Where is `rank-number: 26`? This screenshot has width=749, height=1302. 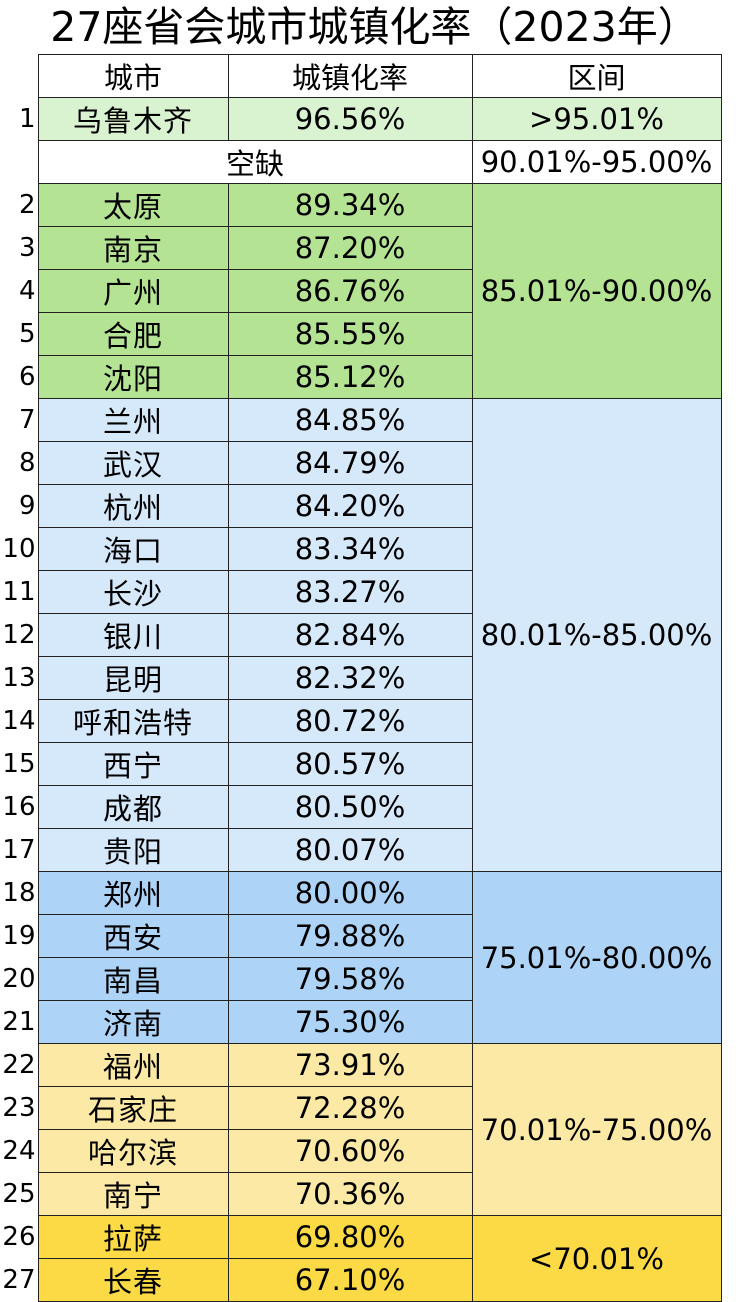 rank-number: 26 is located at coordinates (19, 1237).